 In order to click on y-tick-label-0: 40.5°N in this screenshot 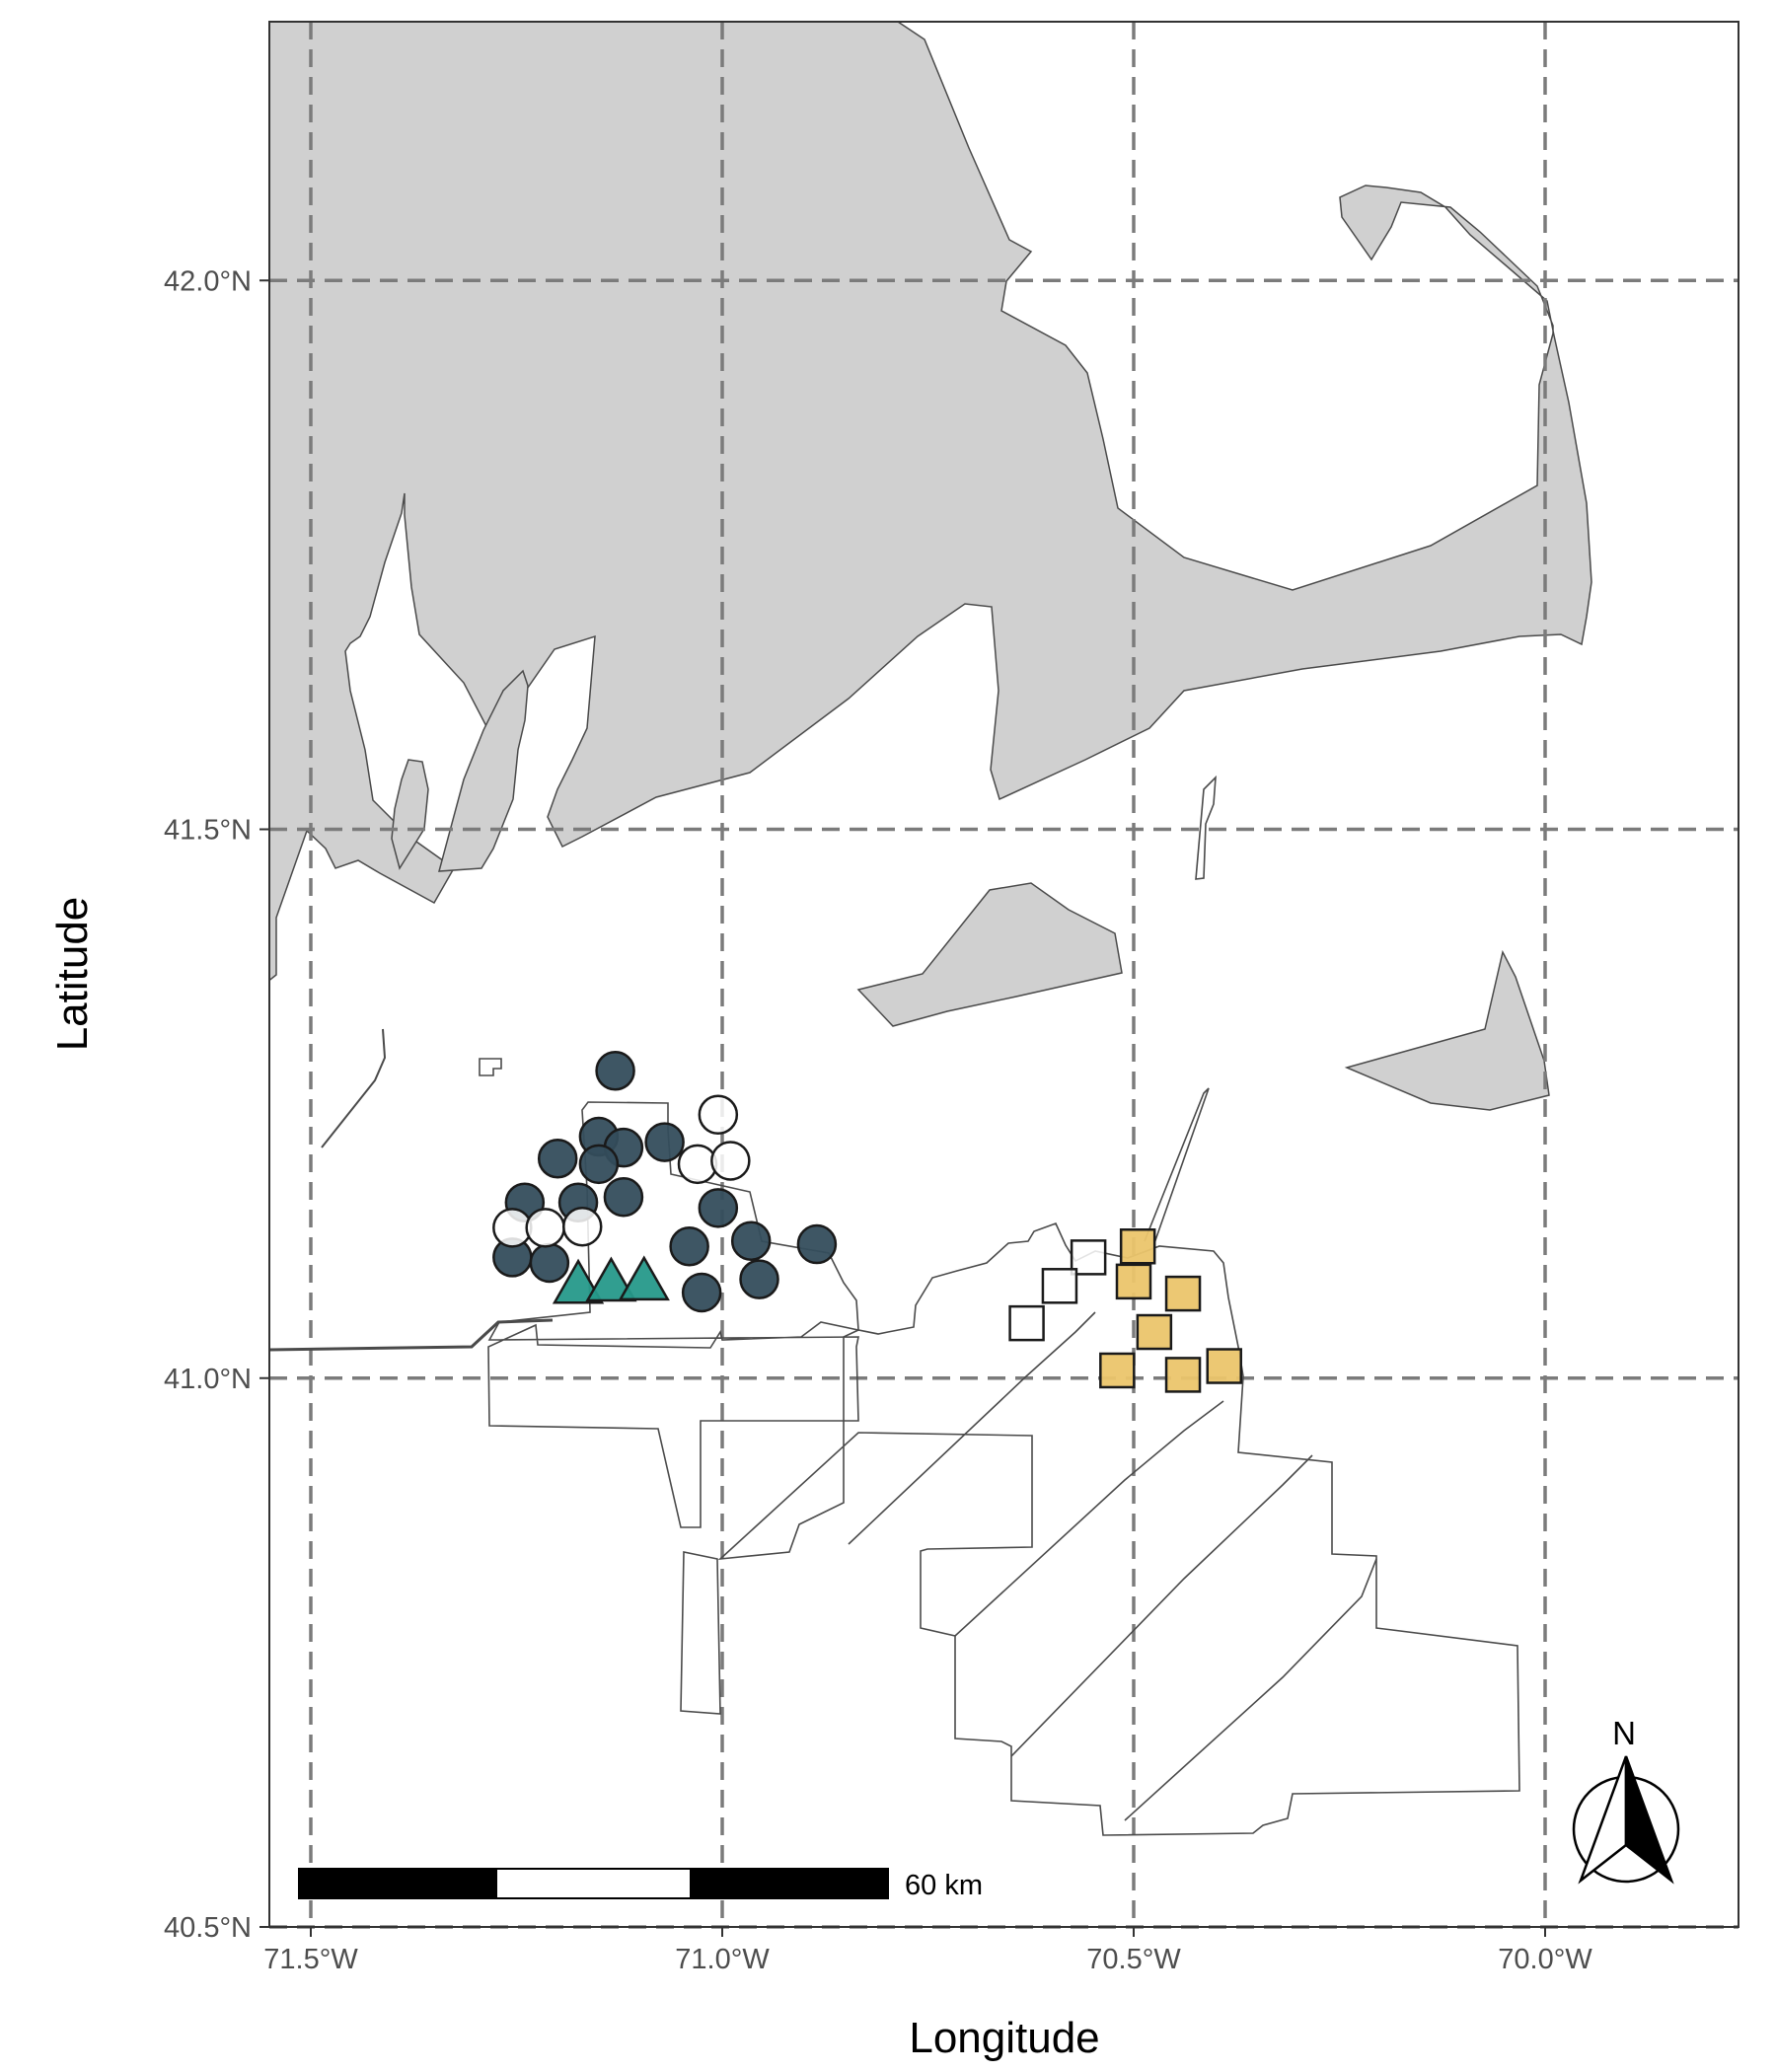, I will do `click(208, 1928)`.